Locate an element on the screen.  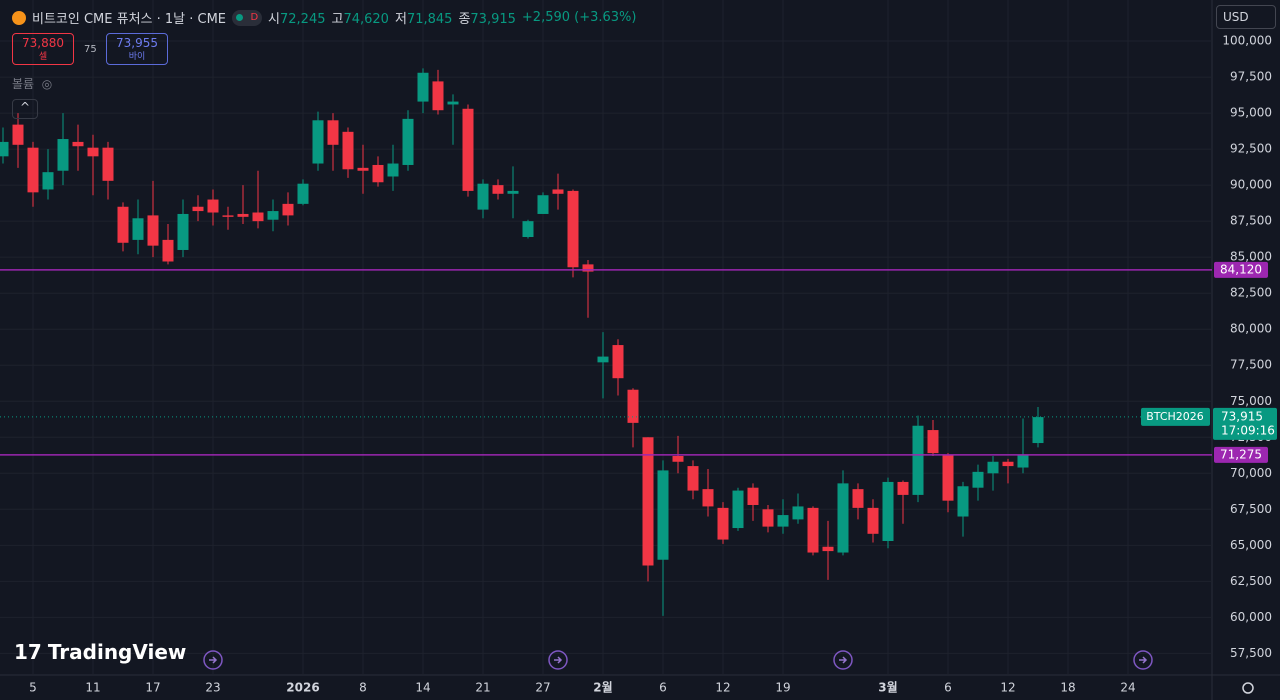
stat-value: 74,620 is located at coordinates (366, 19).